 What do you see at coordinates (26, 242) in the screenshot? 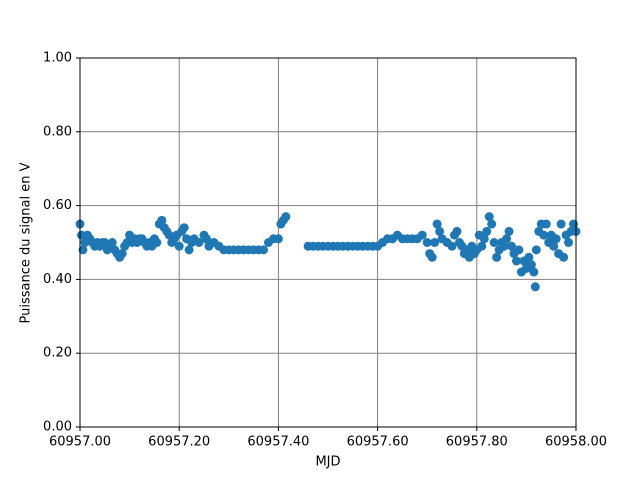
I see `y-axis-label: Puissance du signal en V` at bounding box center [26, 242].